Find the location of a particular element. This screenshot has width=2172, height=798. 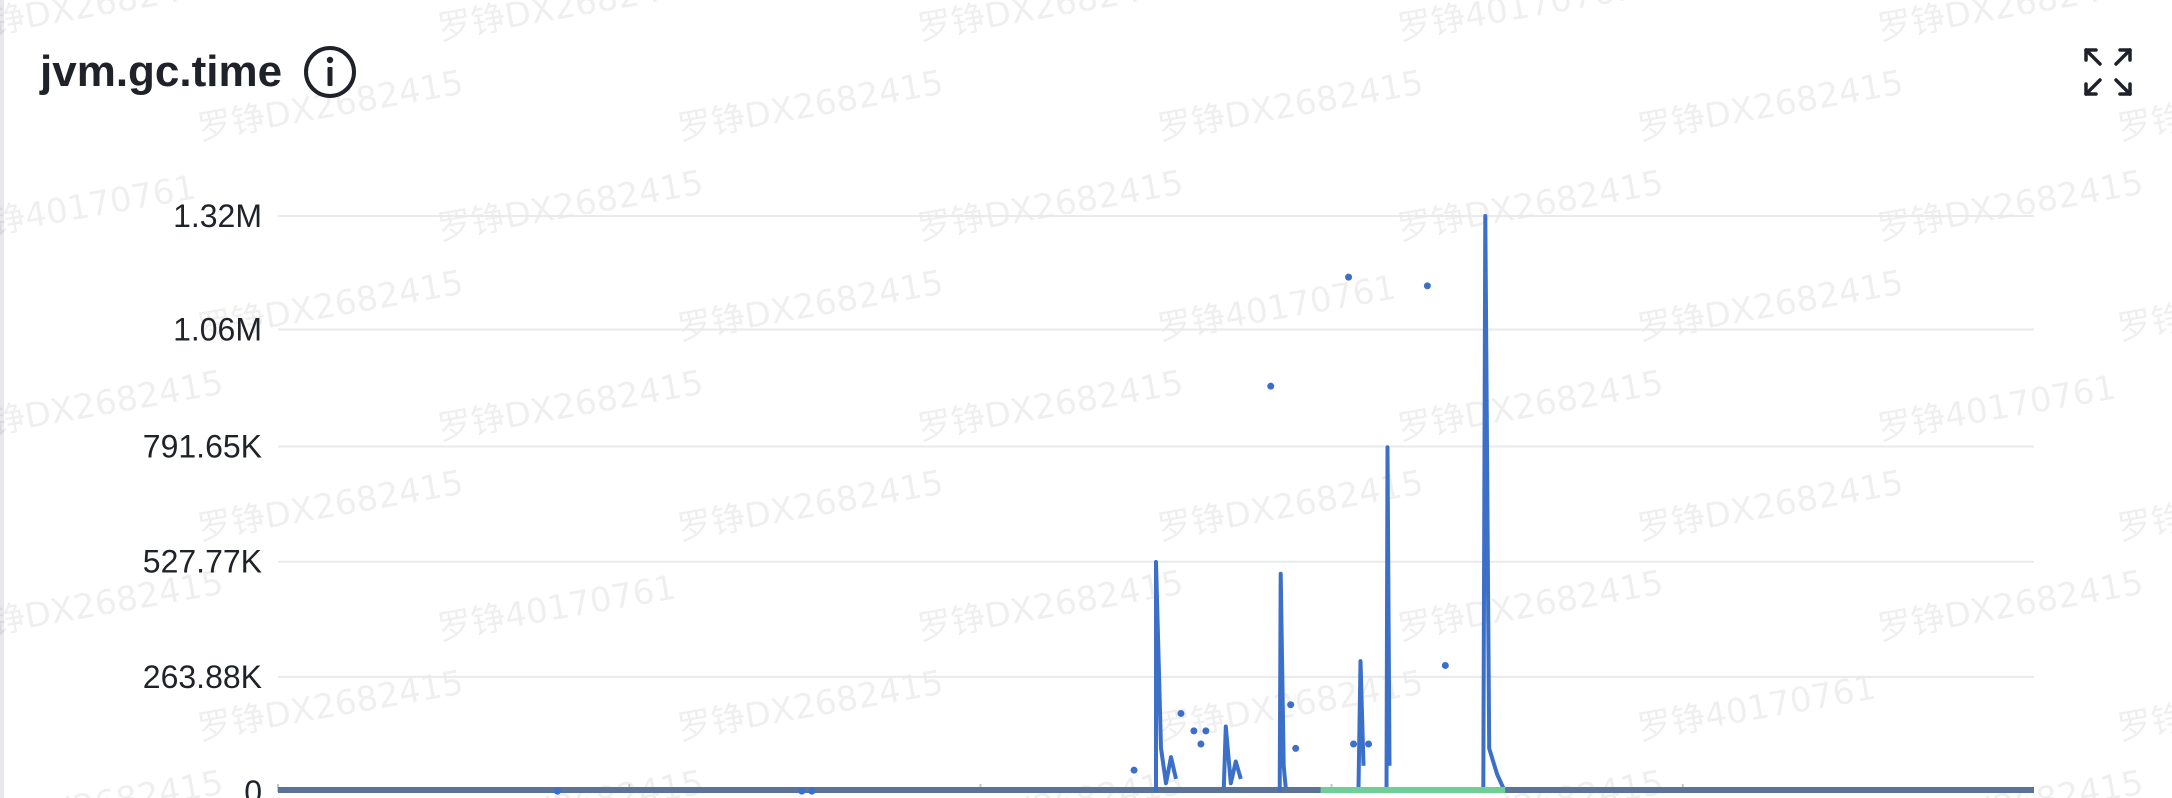

fullscreen-expand-icon is located at coordinates (2108, 72).